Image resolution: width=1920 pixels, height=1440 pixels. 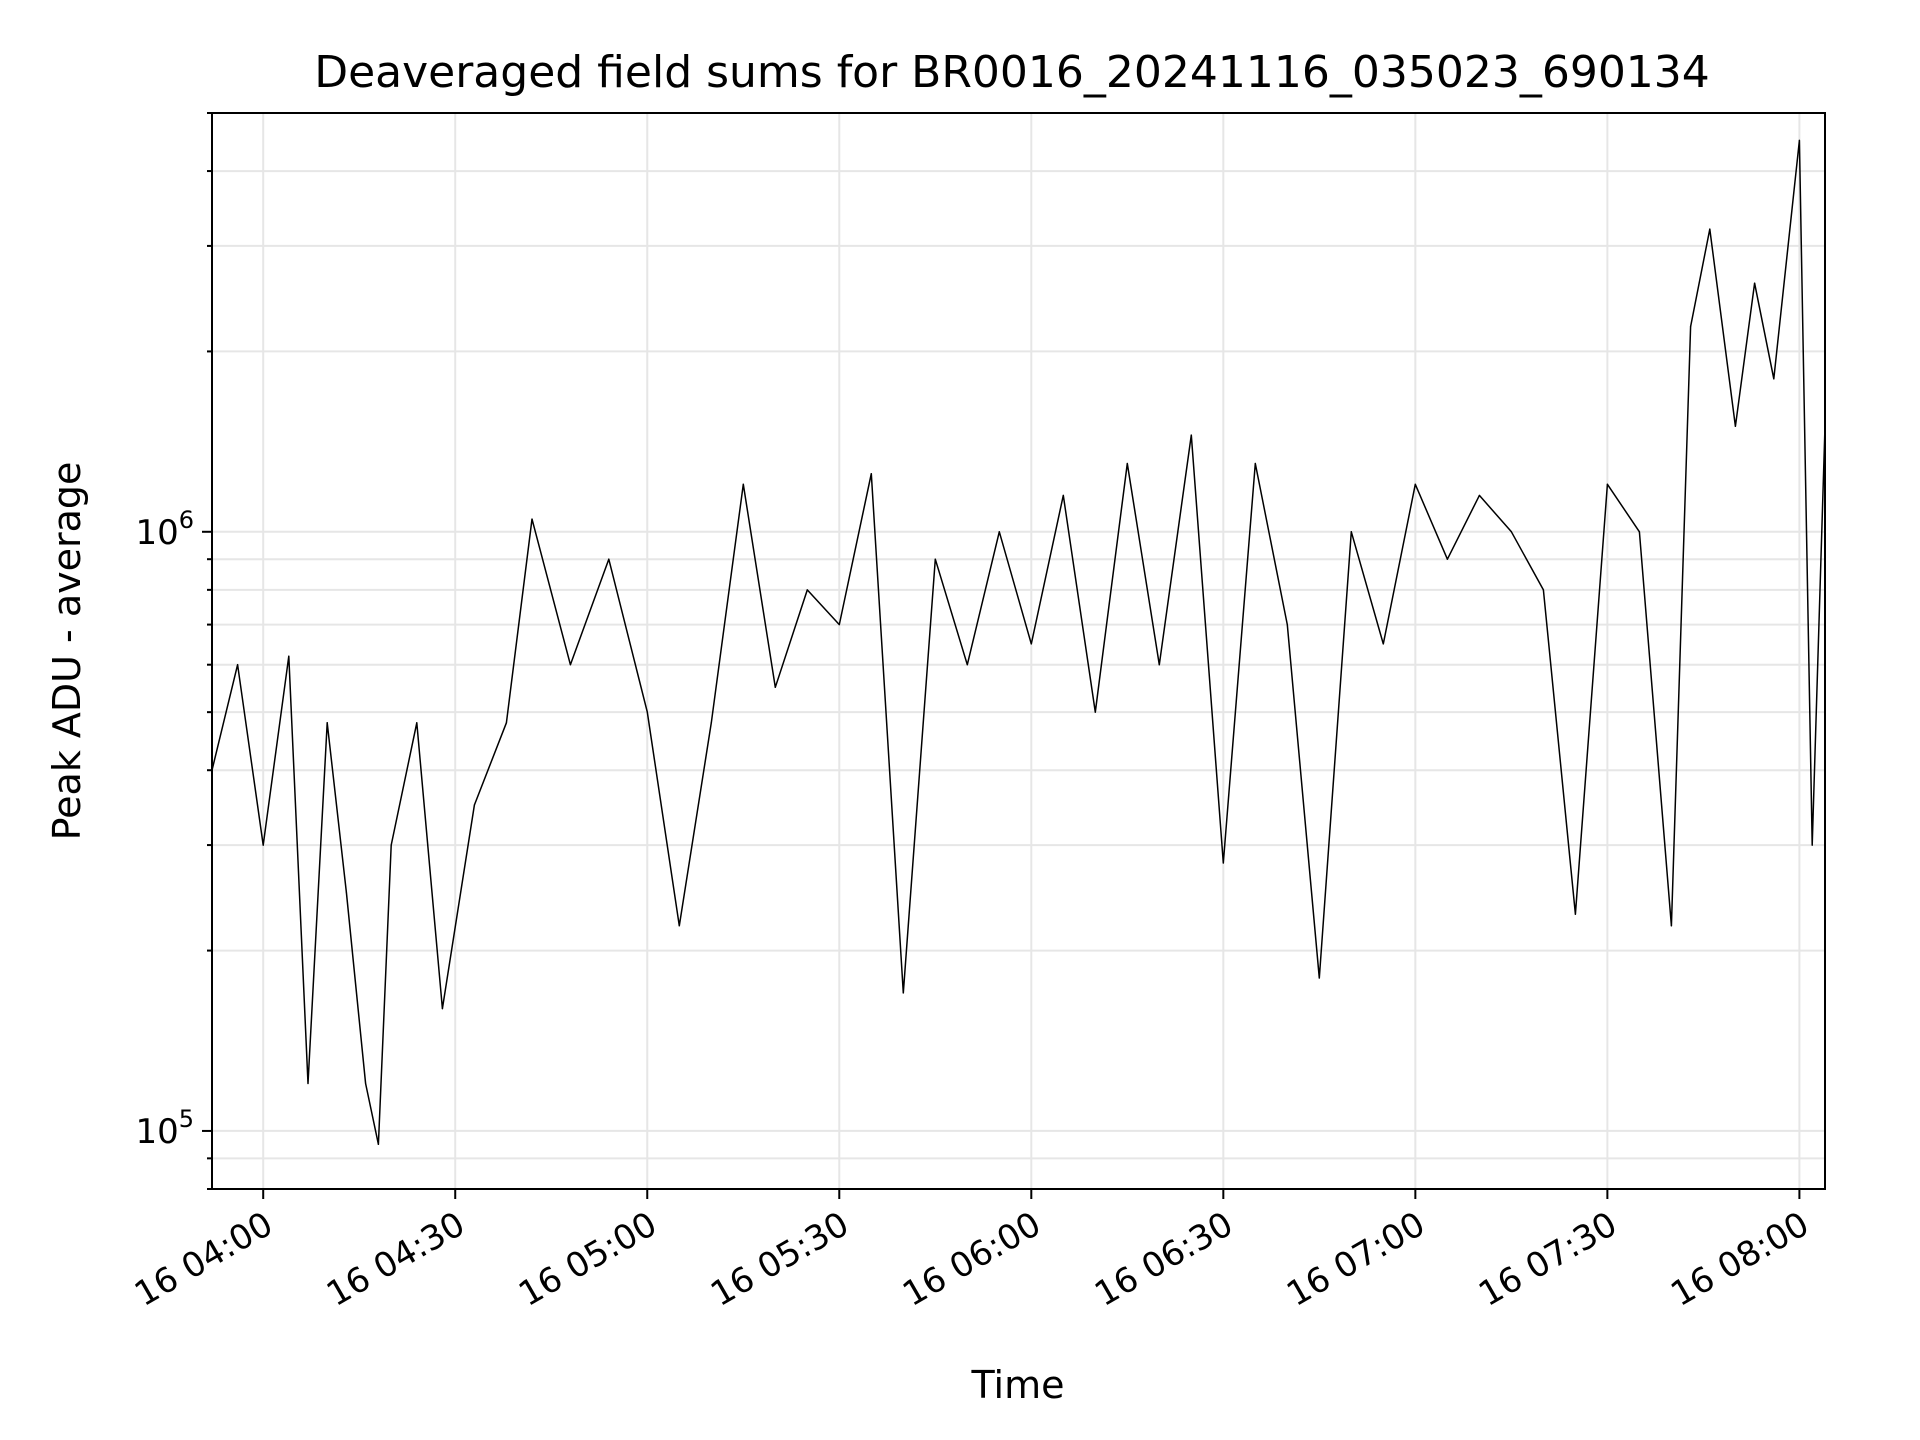 I want to click on x-tick-label: 16 06:30, so click(x=1164, y=1259).